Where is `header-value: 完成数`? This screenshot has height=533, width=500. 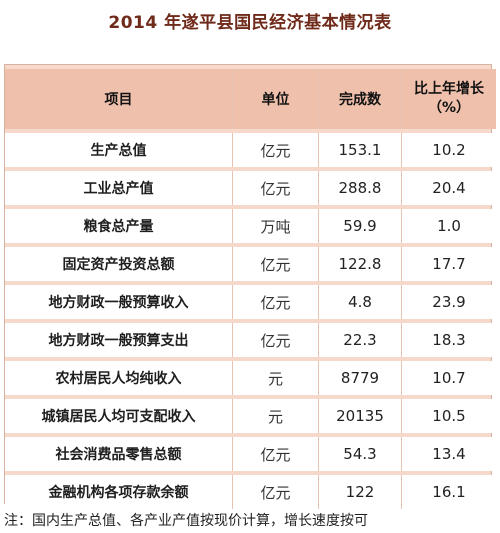
header-value: 完成数 is located at coordinates (359, 99).